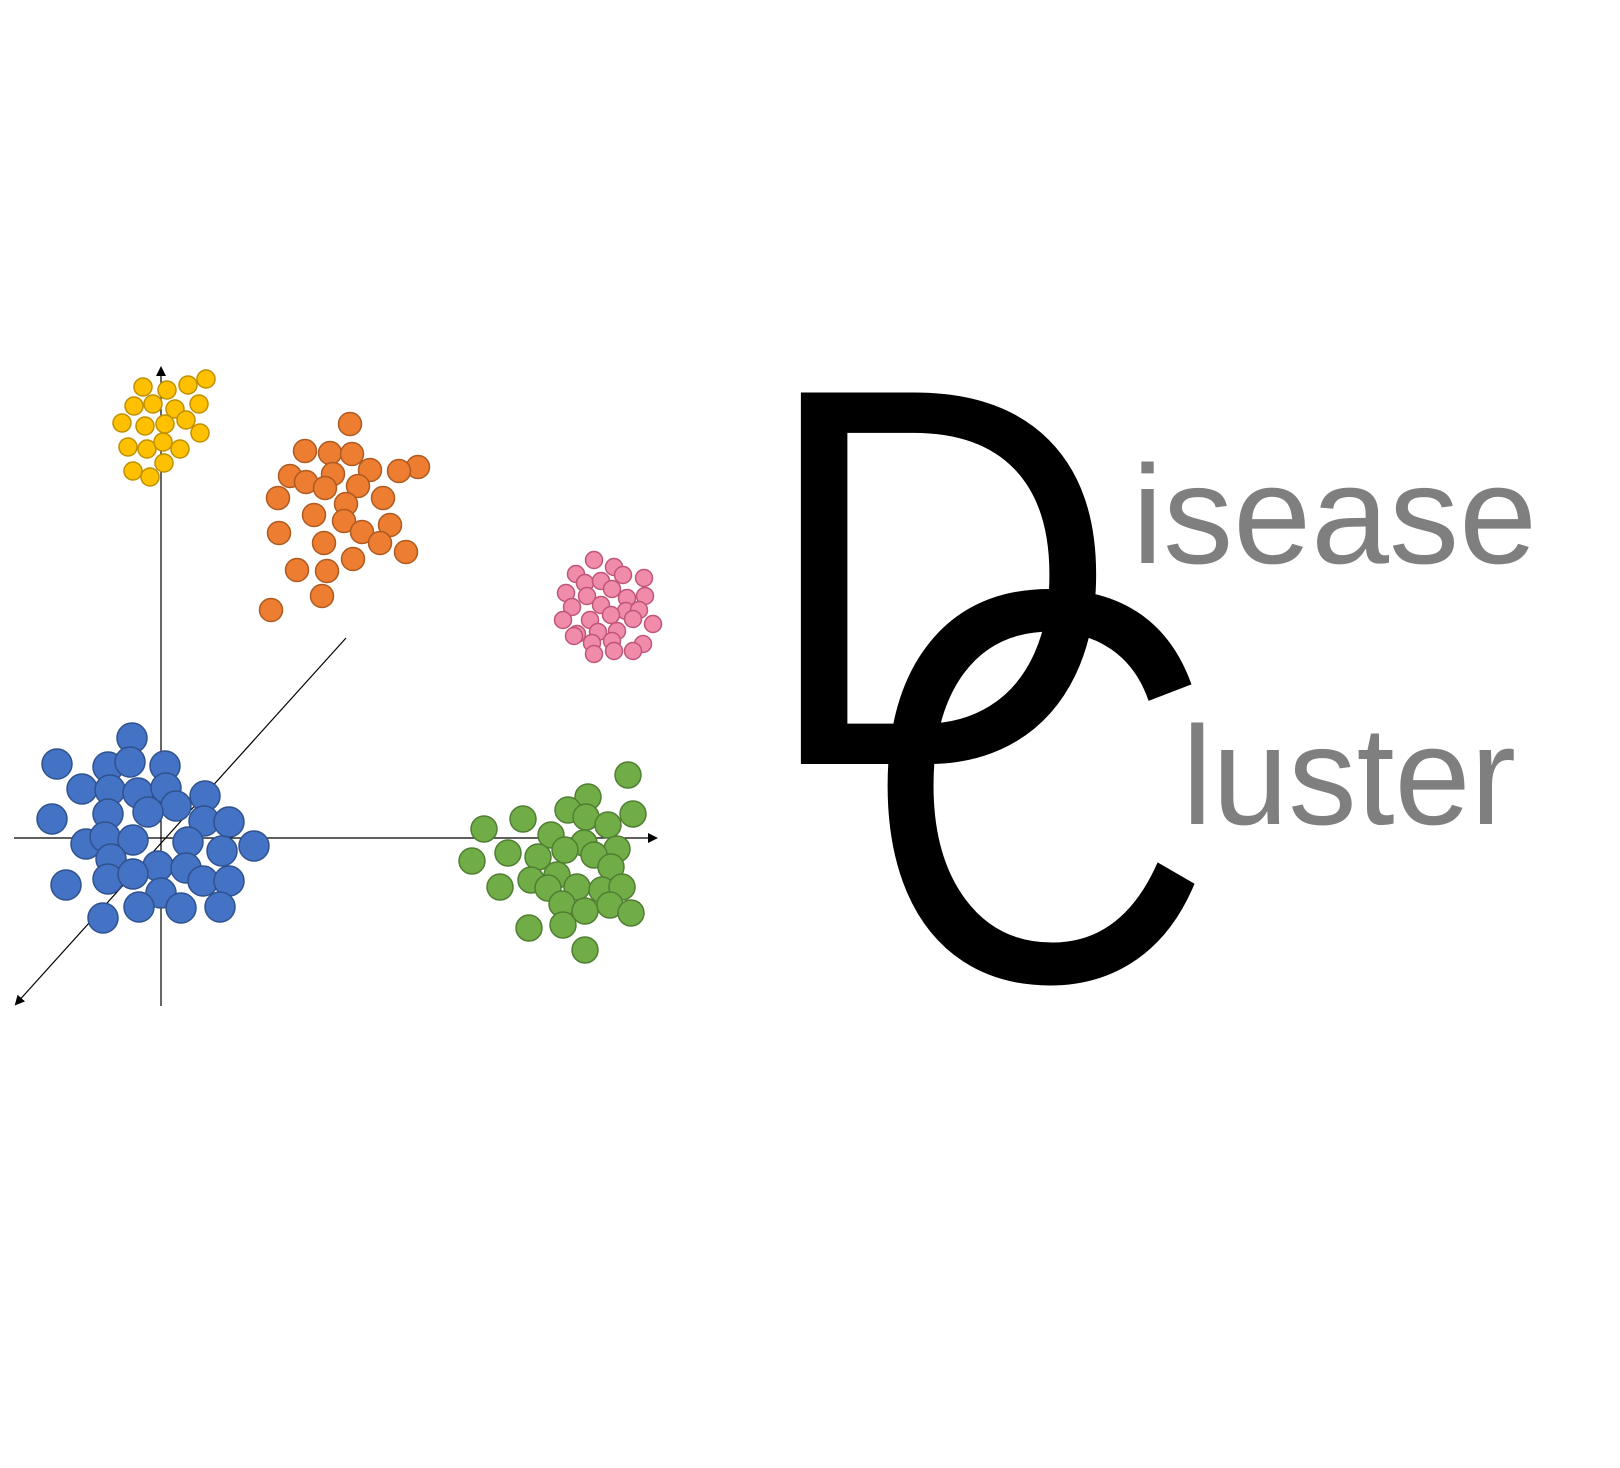  Describe the element at coordinates (1349, 775) in the screenshot. I see `logo-word-cluster-rest: luster` at that location.